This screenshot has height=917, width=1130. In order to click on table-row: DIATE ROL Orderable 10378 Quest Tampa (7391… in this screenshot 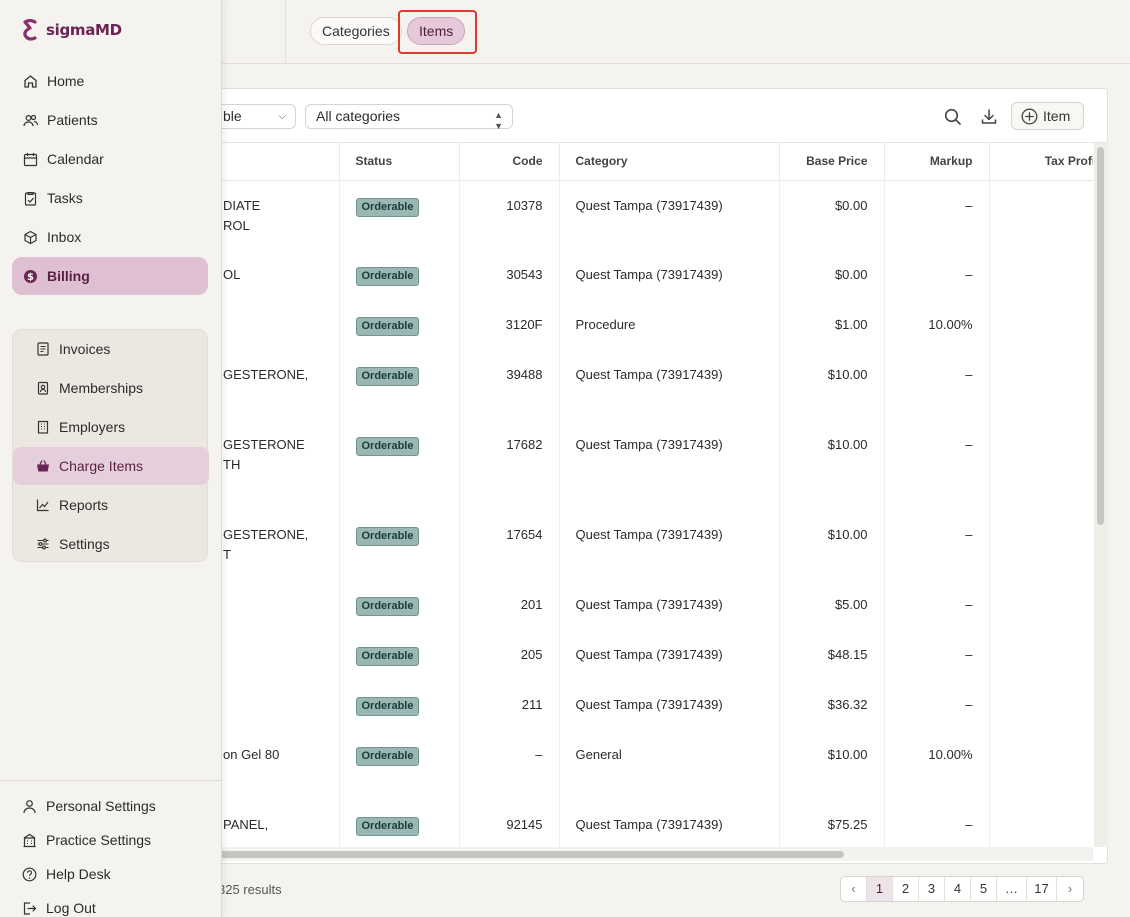, I will do `click(622, 215)`.